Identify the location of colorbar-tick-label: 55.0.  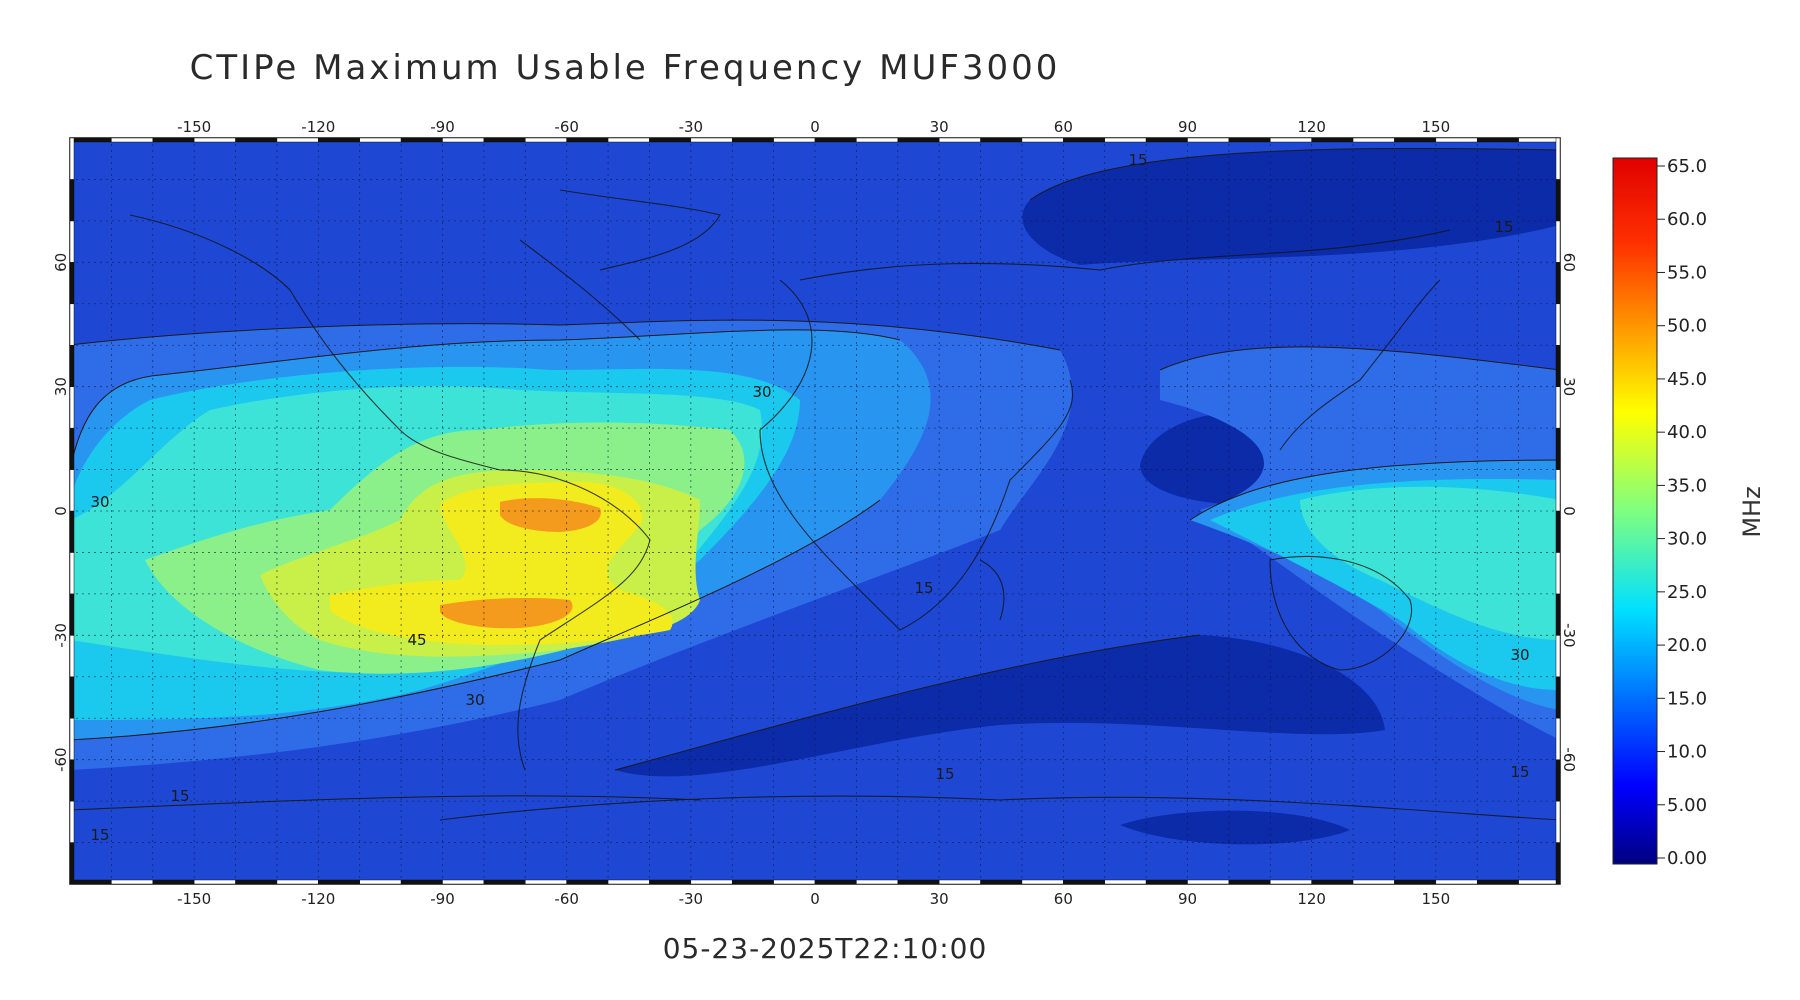
(1687, 272).